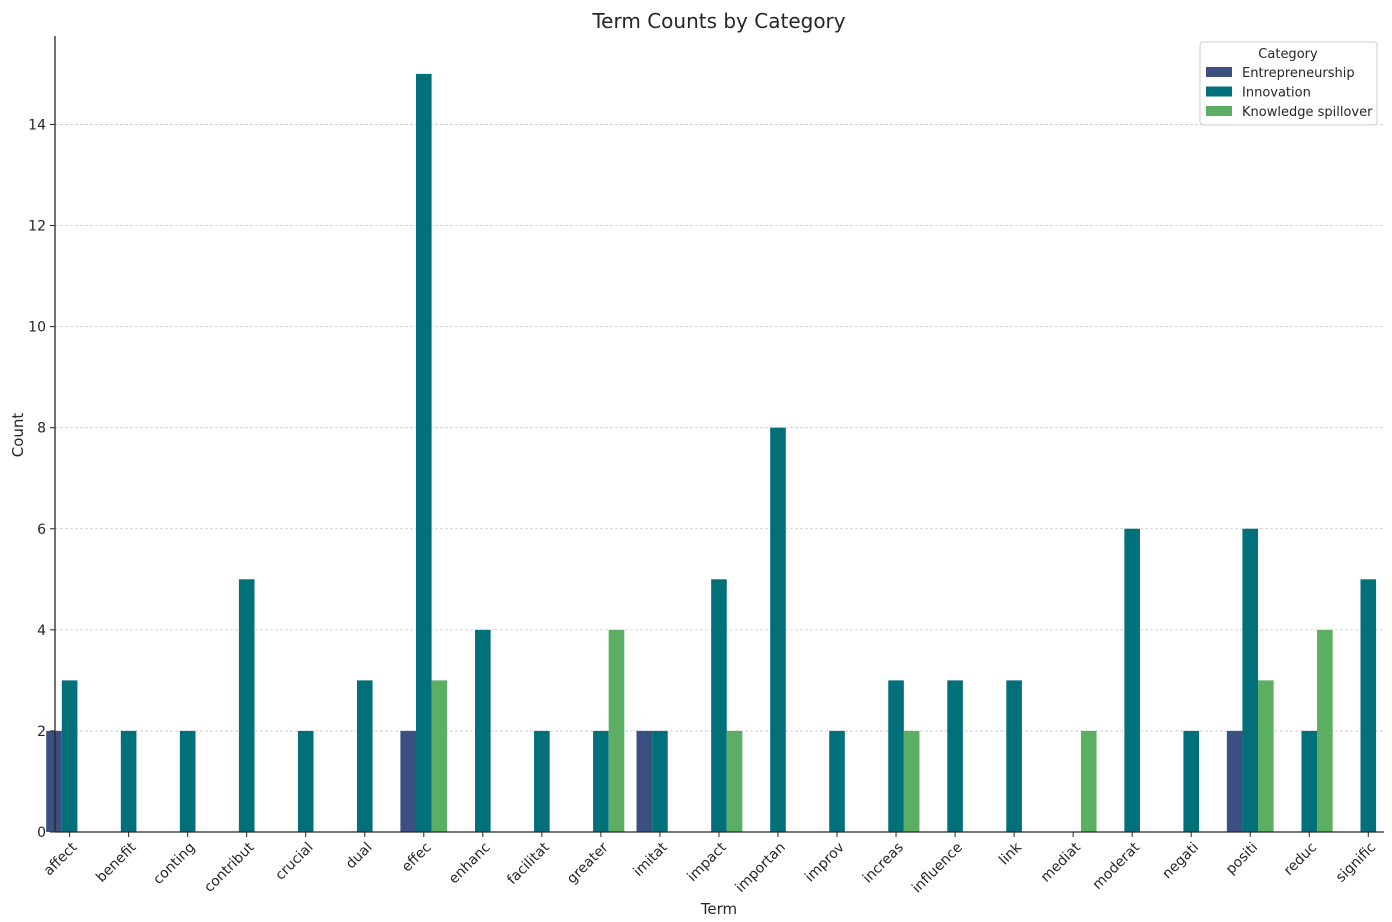  What do you see at coordinates (1300, 859) in the screenshot?
I see `x-tick-label: reduc` at bounding box center [1300, 859].